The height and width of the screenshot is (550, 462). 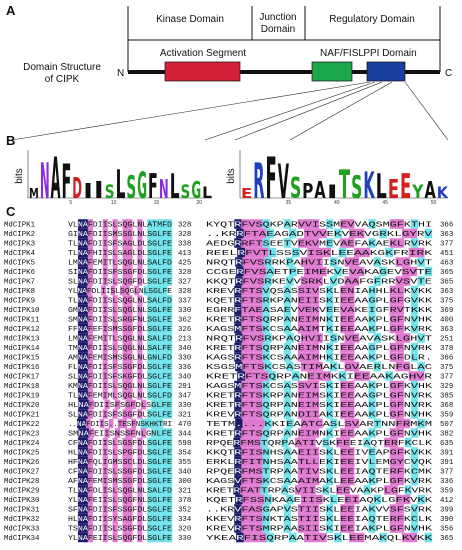 What do you see at coordinates (345, 179) in the screenshot?
I see `logo-letters: ERFVSPAITSKLEEYAK` at bounding box center [345, 179].